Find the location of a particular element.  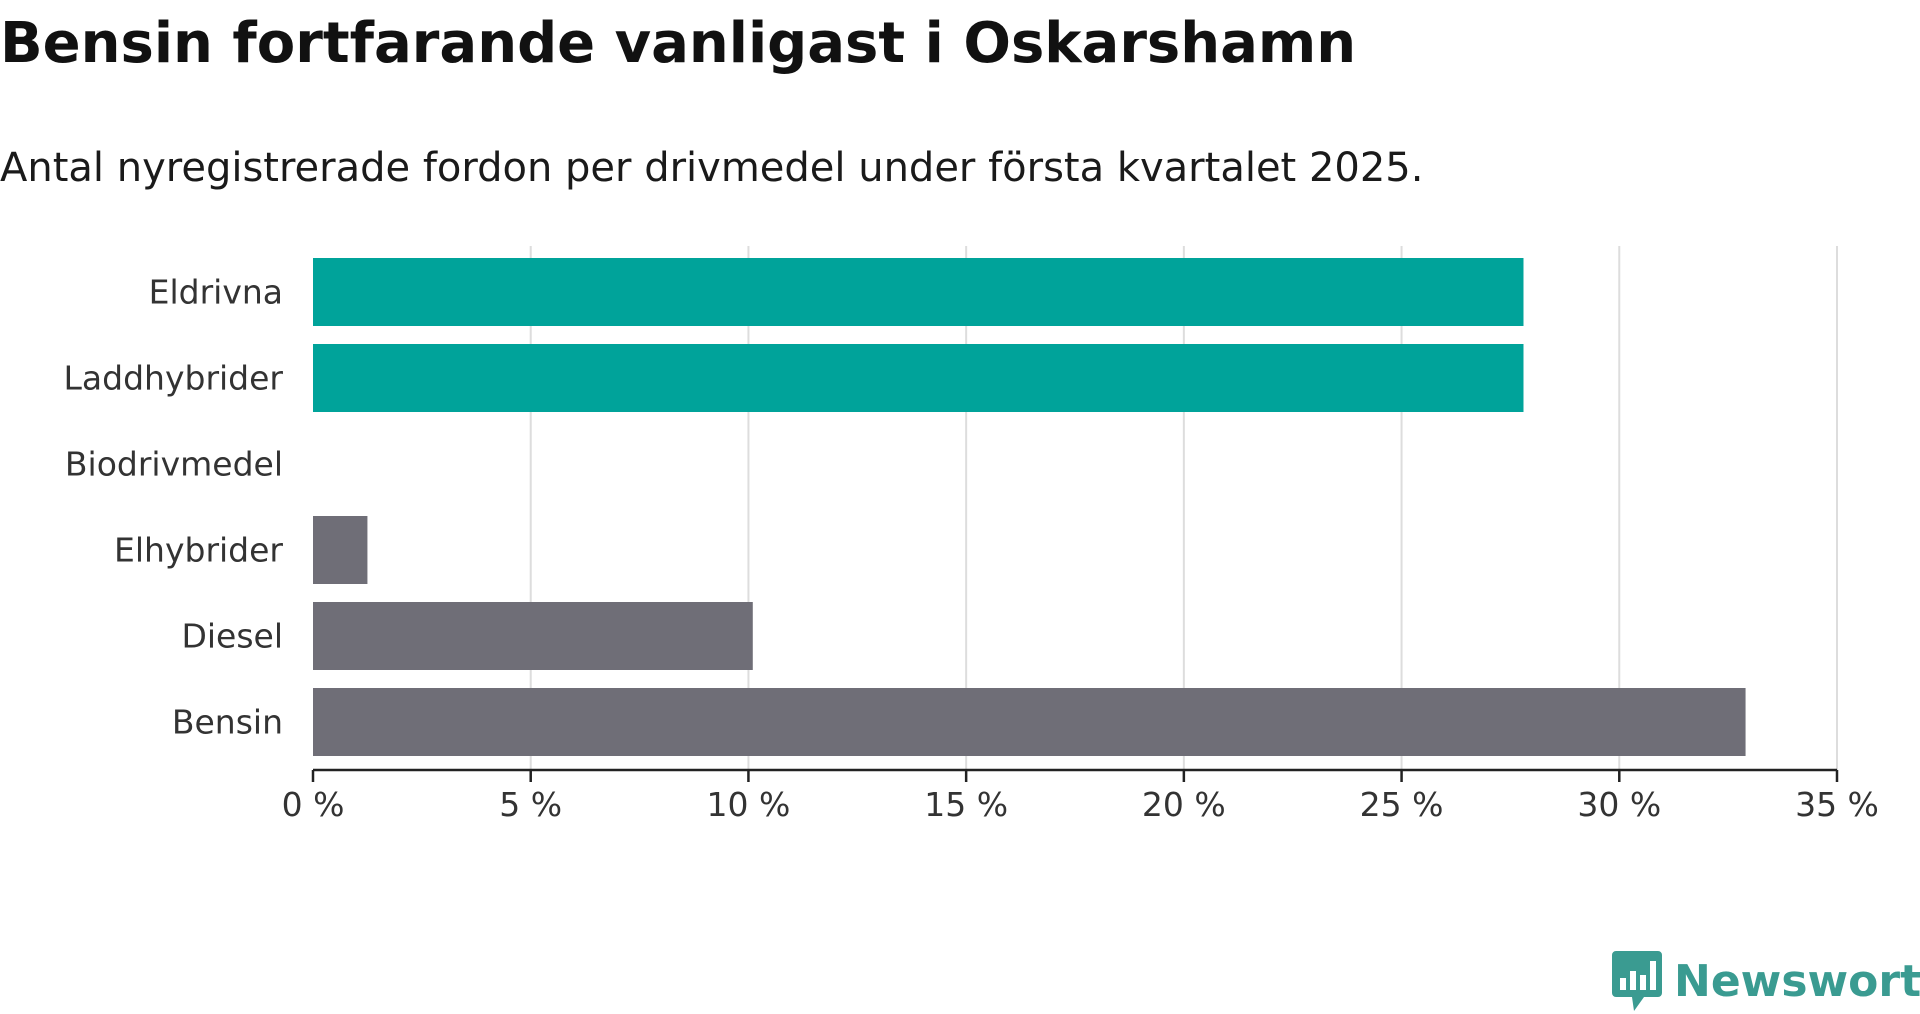

bar-diesel is located at coordinates (533, 636).